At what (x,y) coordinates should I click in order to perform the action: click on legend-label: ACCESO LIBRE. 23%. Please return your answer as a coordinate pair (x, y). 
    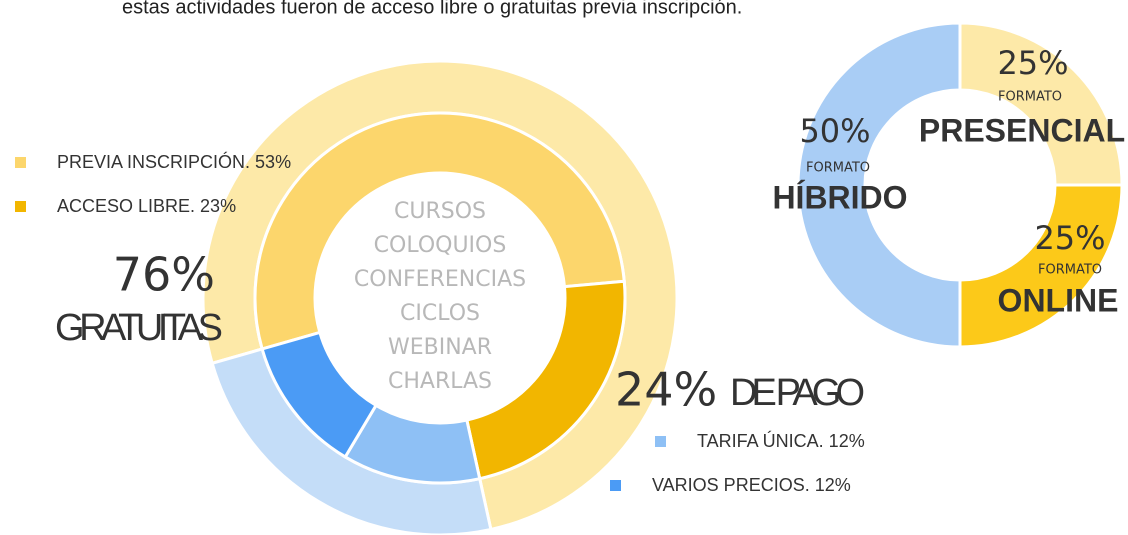
    Looking at the image, I should click on (146, 206).